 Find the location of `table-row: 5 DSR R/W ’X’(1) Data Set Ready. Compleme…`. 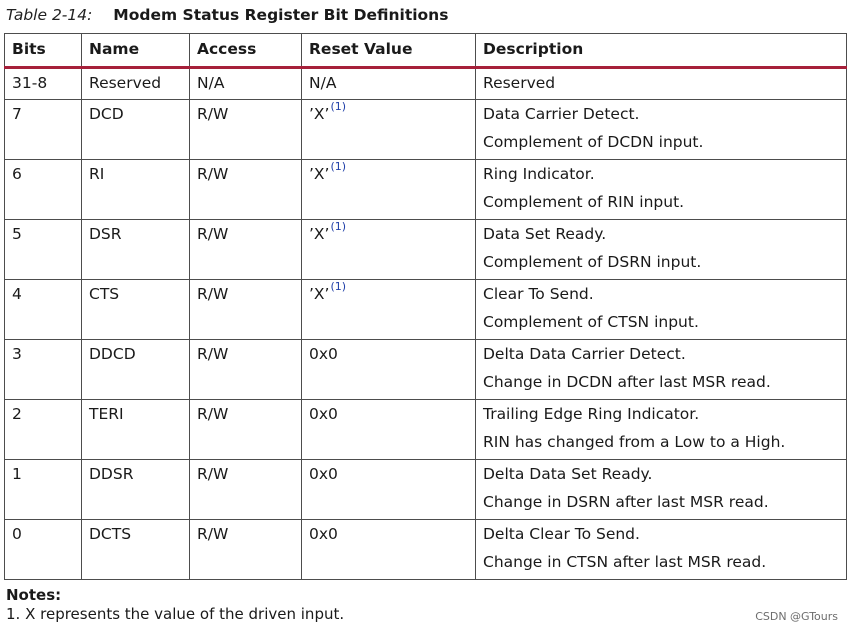

table-row: 5 DSR R/W ’X’(1) Data Set Ready. Compleme… is located at coordinates (425, 249).